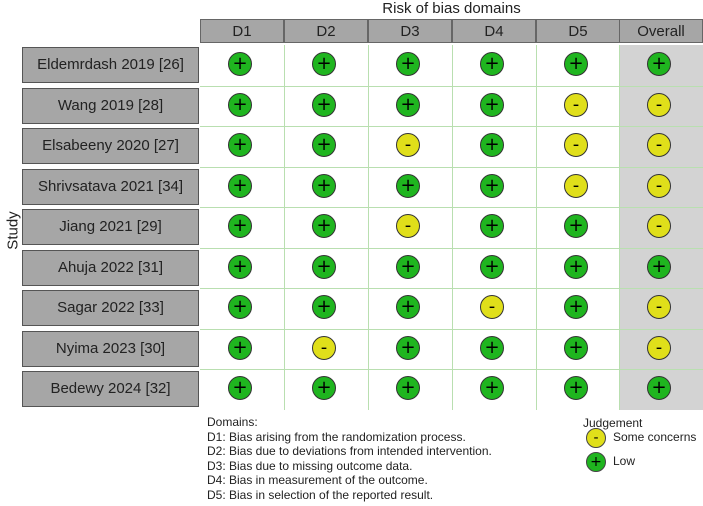  What do you see at coordinates (578, 31) in the screenshot?
I see `column-header-d5: D5` at bounding box center [578, 31].